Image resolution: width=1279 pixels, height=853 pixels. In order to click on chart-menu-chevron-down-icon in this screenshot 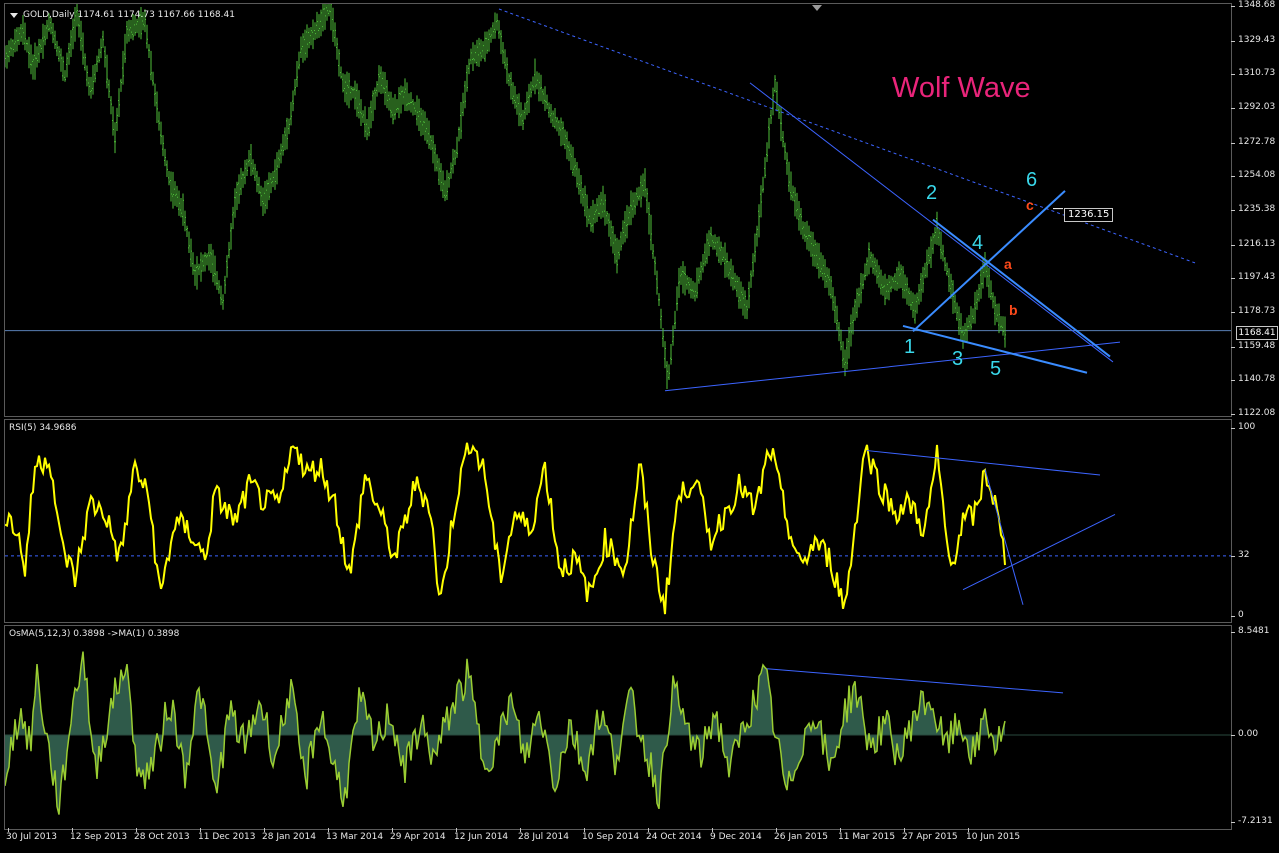, I will do `click(14, 15)`.